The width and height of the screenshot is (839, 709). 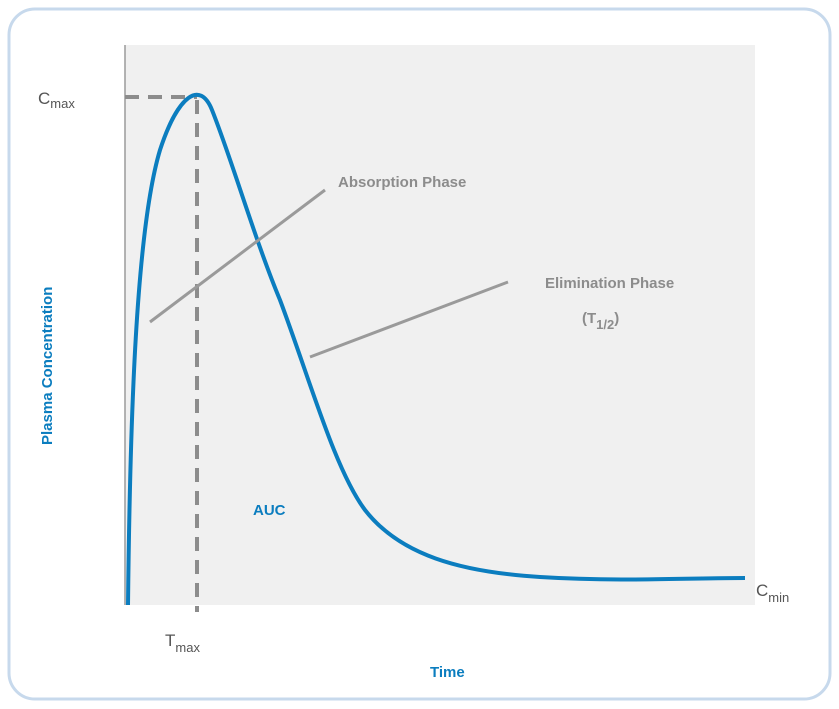 What do you see at coordinates (237, 256) in the screenshot?
I see `absorption-pointer` at bounding box center [237, 256].